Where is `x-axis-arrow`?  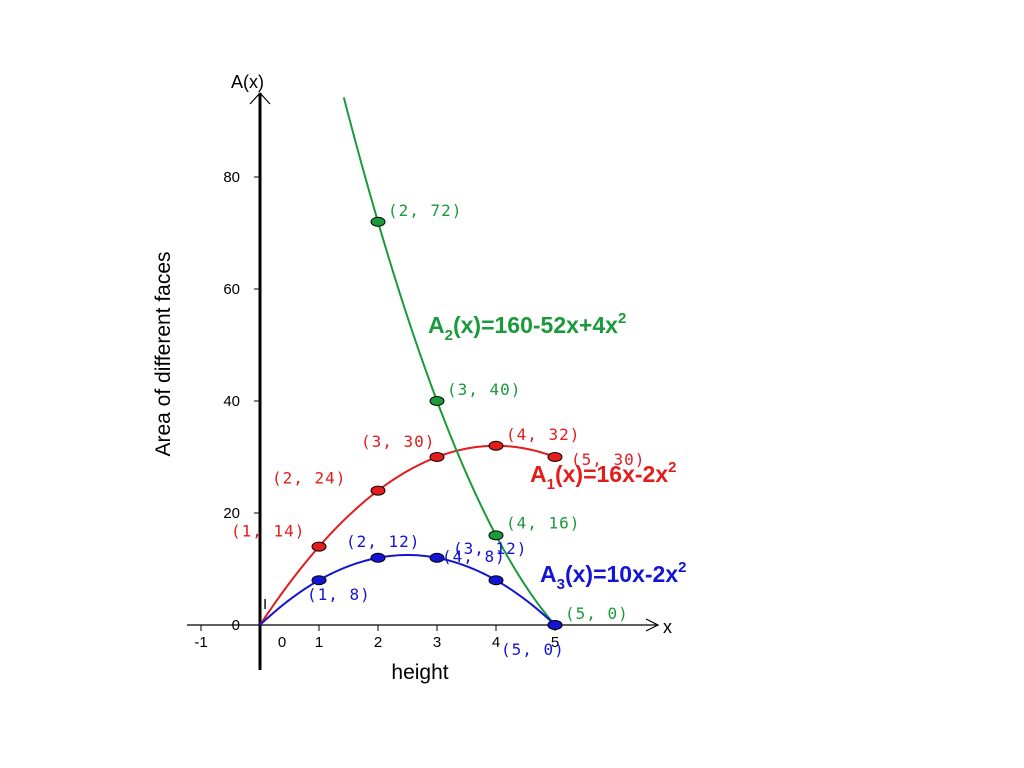
x-axis-arrow is located at coordinates (652, 625).